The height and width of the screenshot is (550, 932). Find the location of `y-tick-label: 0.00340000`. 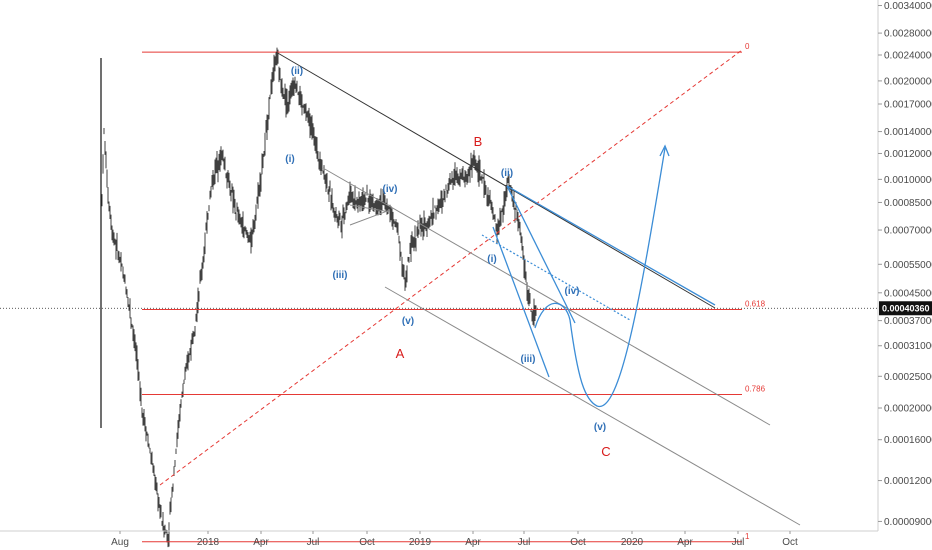

y-tick-label: 0.00340000 is located at coordinates (908, 6).